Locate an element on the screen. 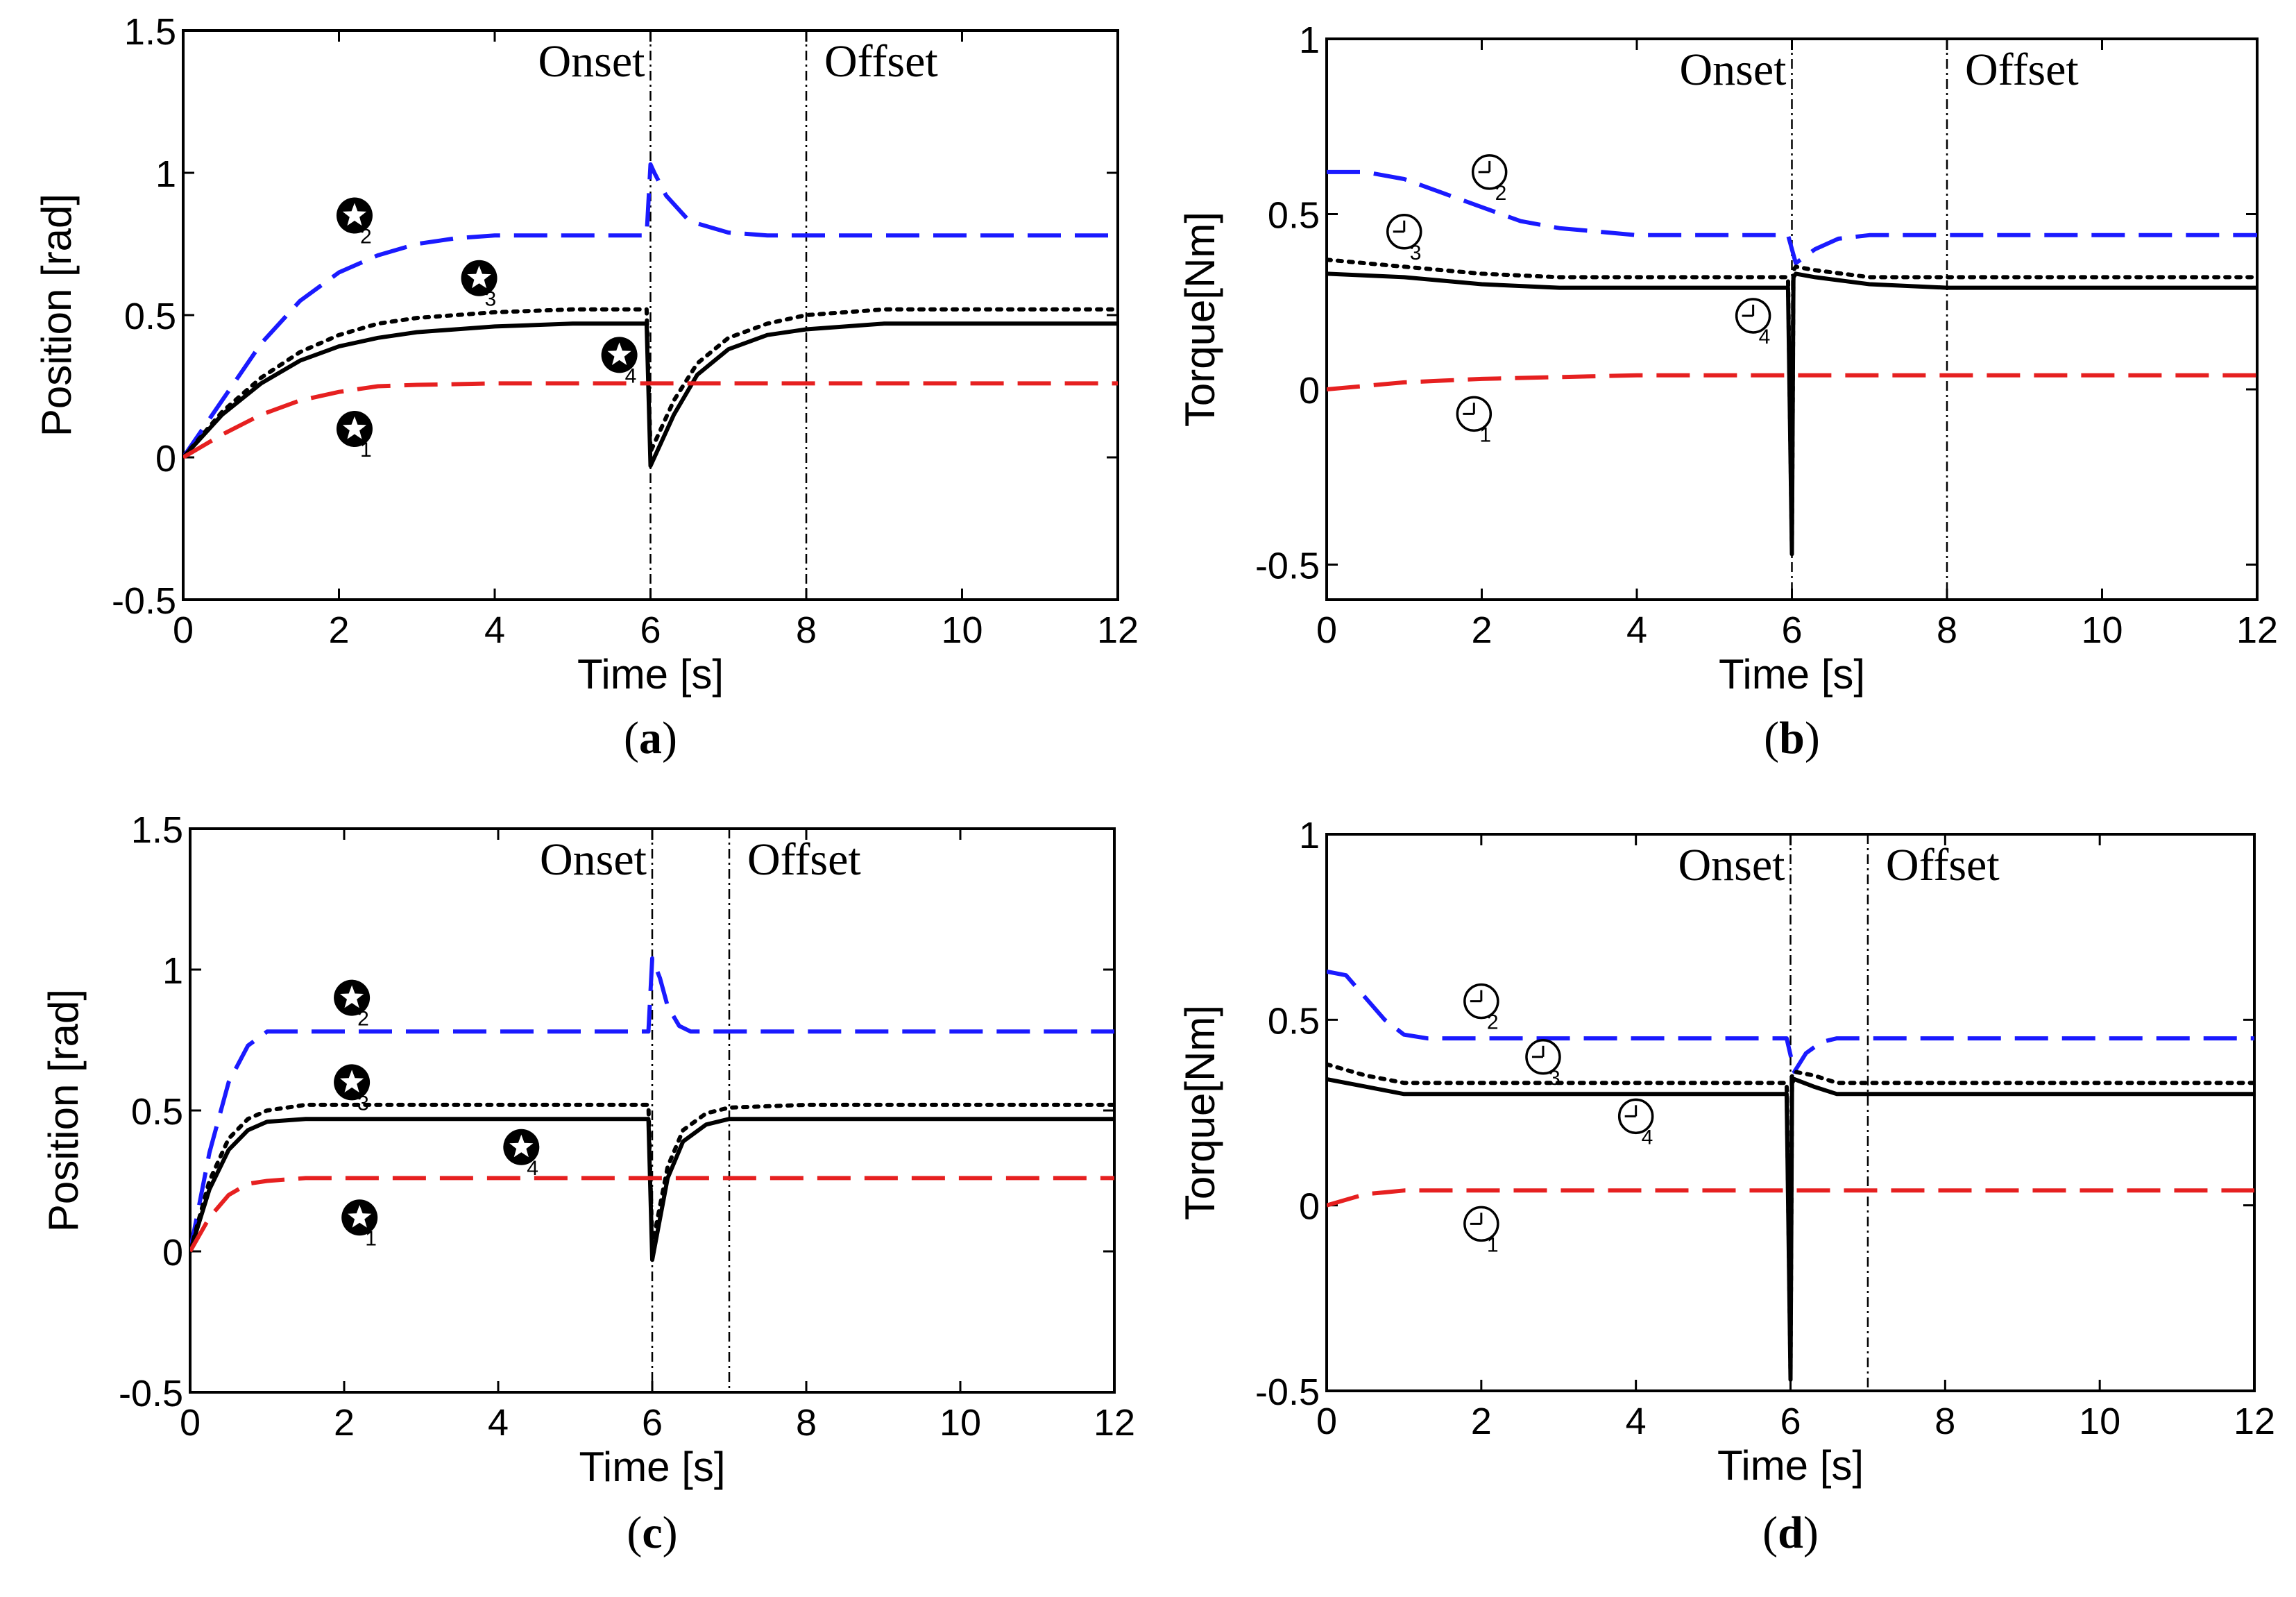  panel-label: (d) is located at coordinates (1790, 1532).